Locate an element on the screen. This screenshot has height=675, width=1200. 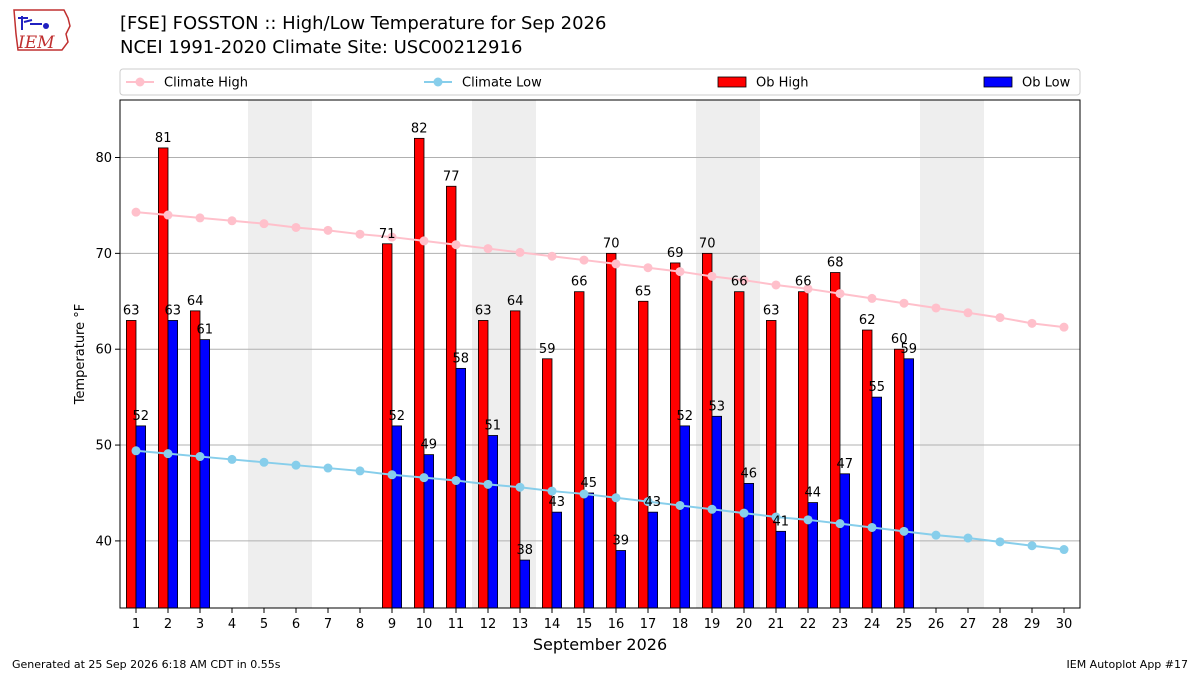
ob-high-label-day-19: 70 is located at coordinates (707, 243).